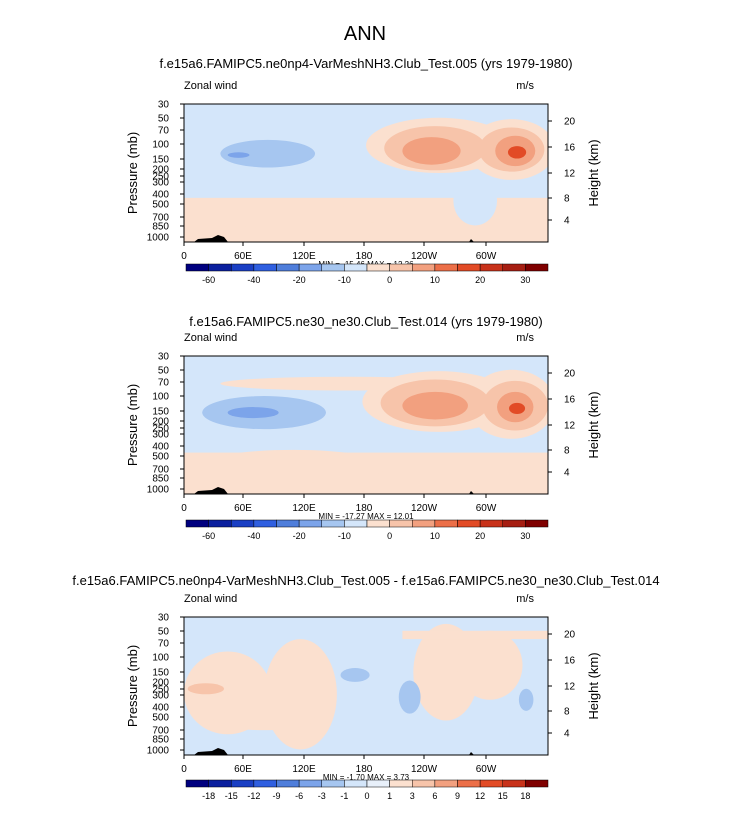 The height and width of the screenshot is (817, 733). What do you see at coordinates (366, 516) in the screenshot?
I see `min-max-label: MIN = -17.27 MAX = 12.01` at bounding box center [366, 516].